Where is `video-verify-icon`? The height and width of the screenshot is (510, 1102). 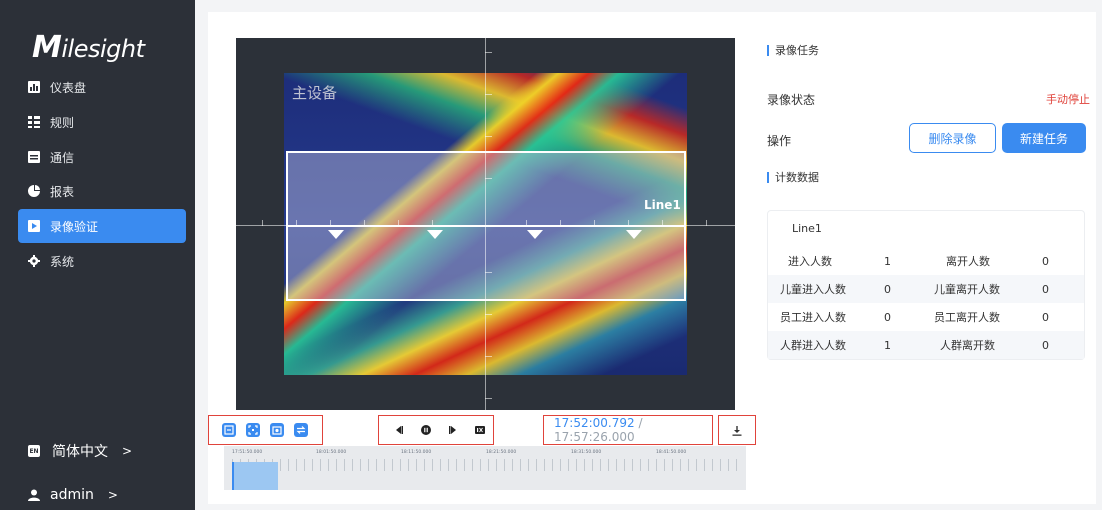 video-verify-icon is located at coordinates (34, 226).